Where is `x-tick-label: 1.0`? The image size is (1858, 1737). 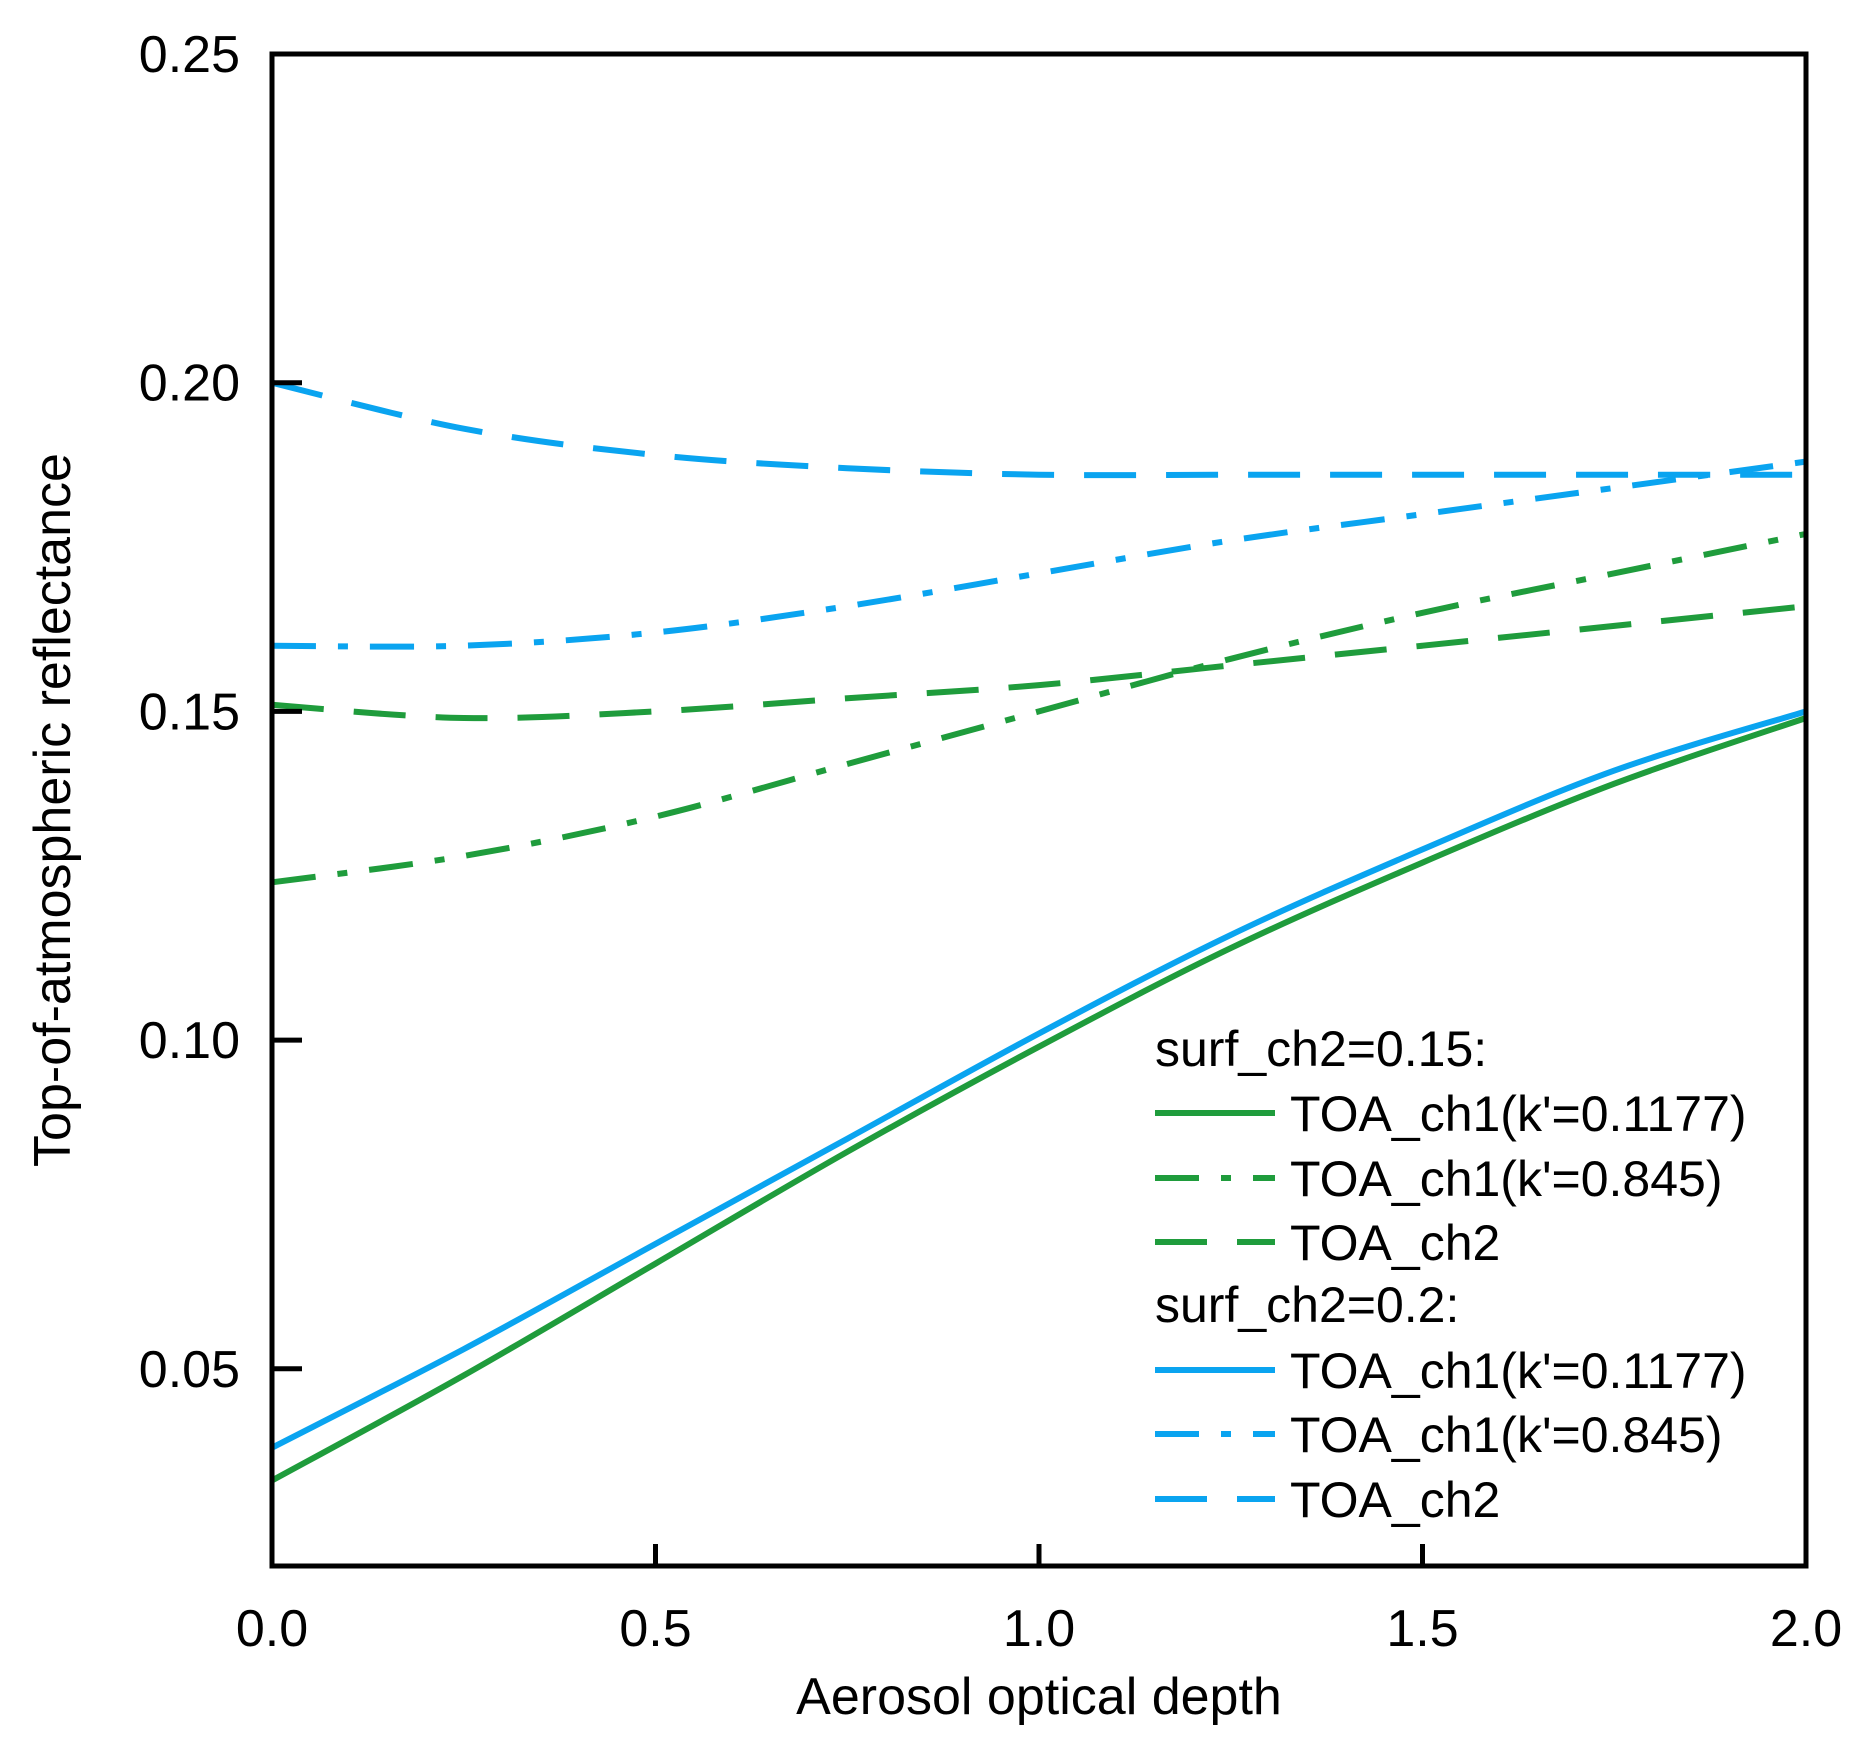 x-tick-label: 1.0 is located at coordinates (1039, 1629).